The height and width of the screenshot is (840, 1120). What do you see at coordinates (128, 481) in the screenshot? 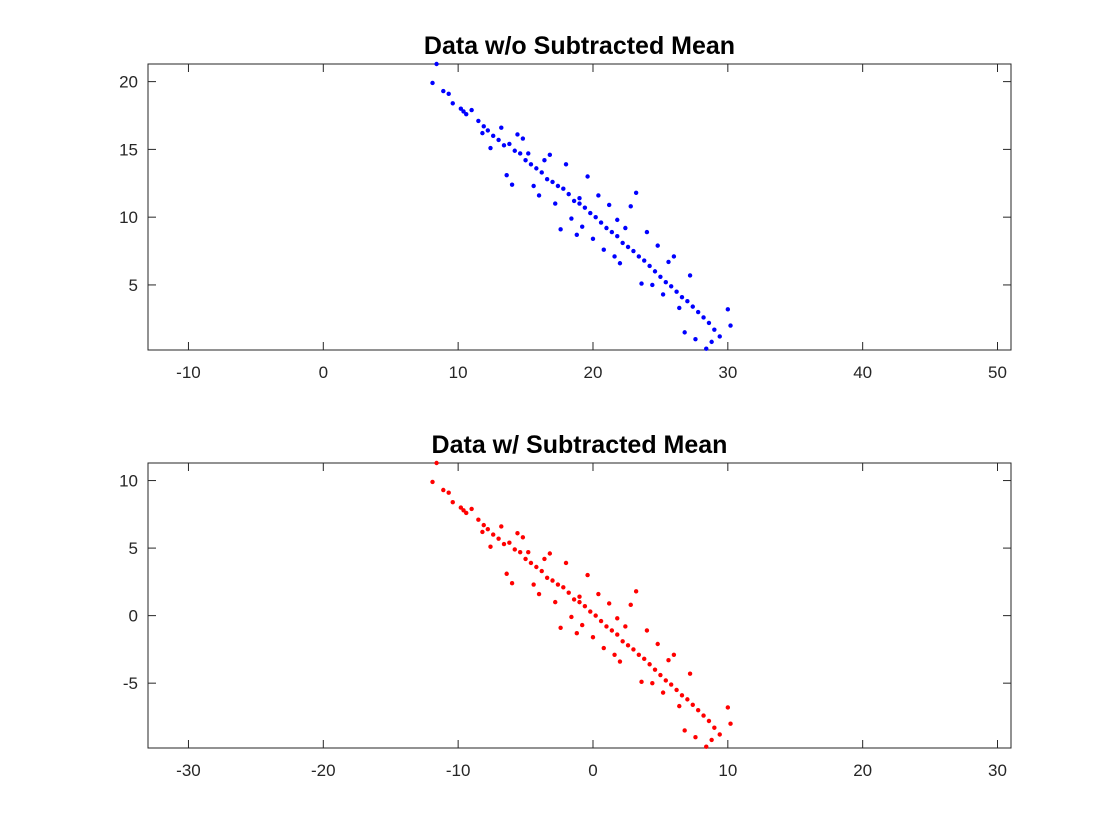
I see `bottom-y-tick-label: 10` at bounding box center [128, 481].